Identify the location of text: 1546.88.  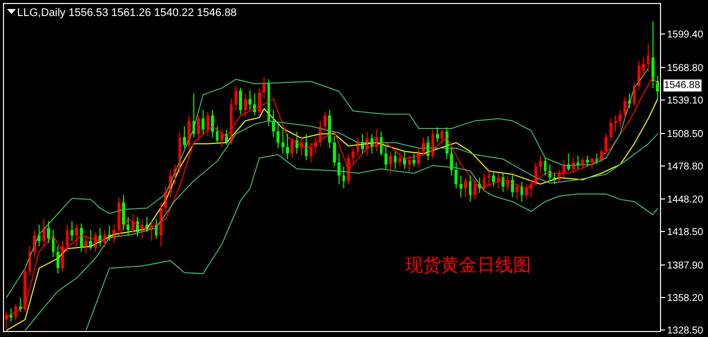
(682, 85).